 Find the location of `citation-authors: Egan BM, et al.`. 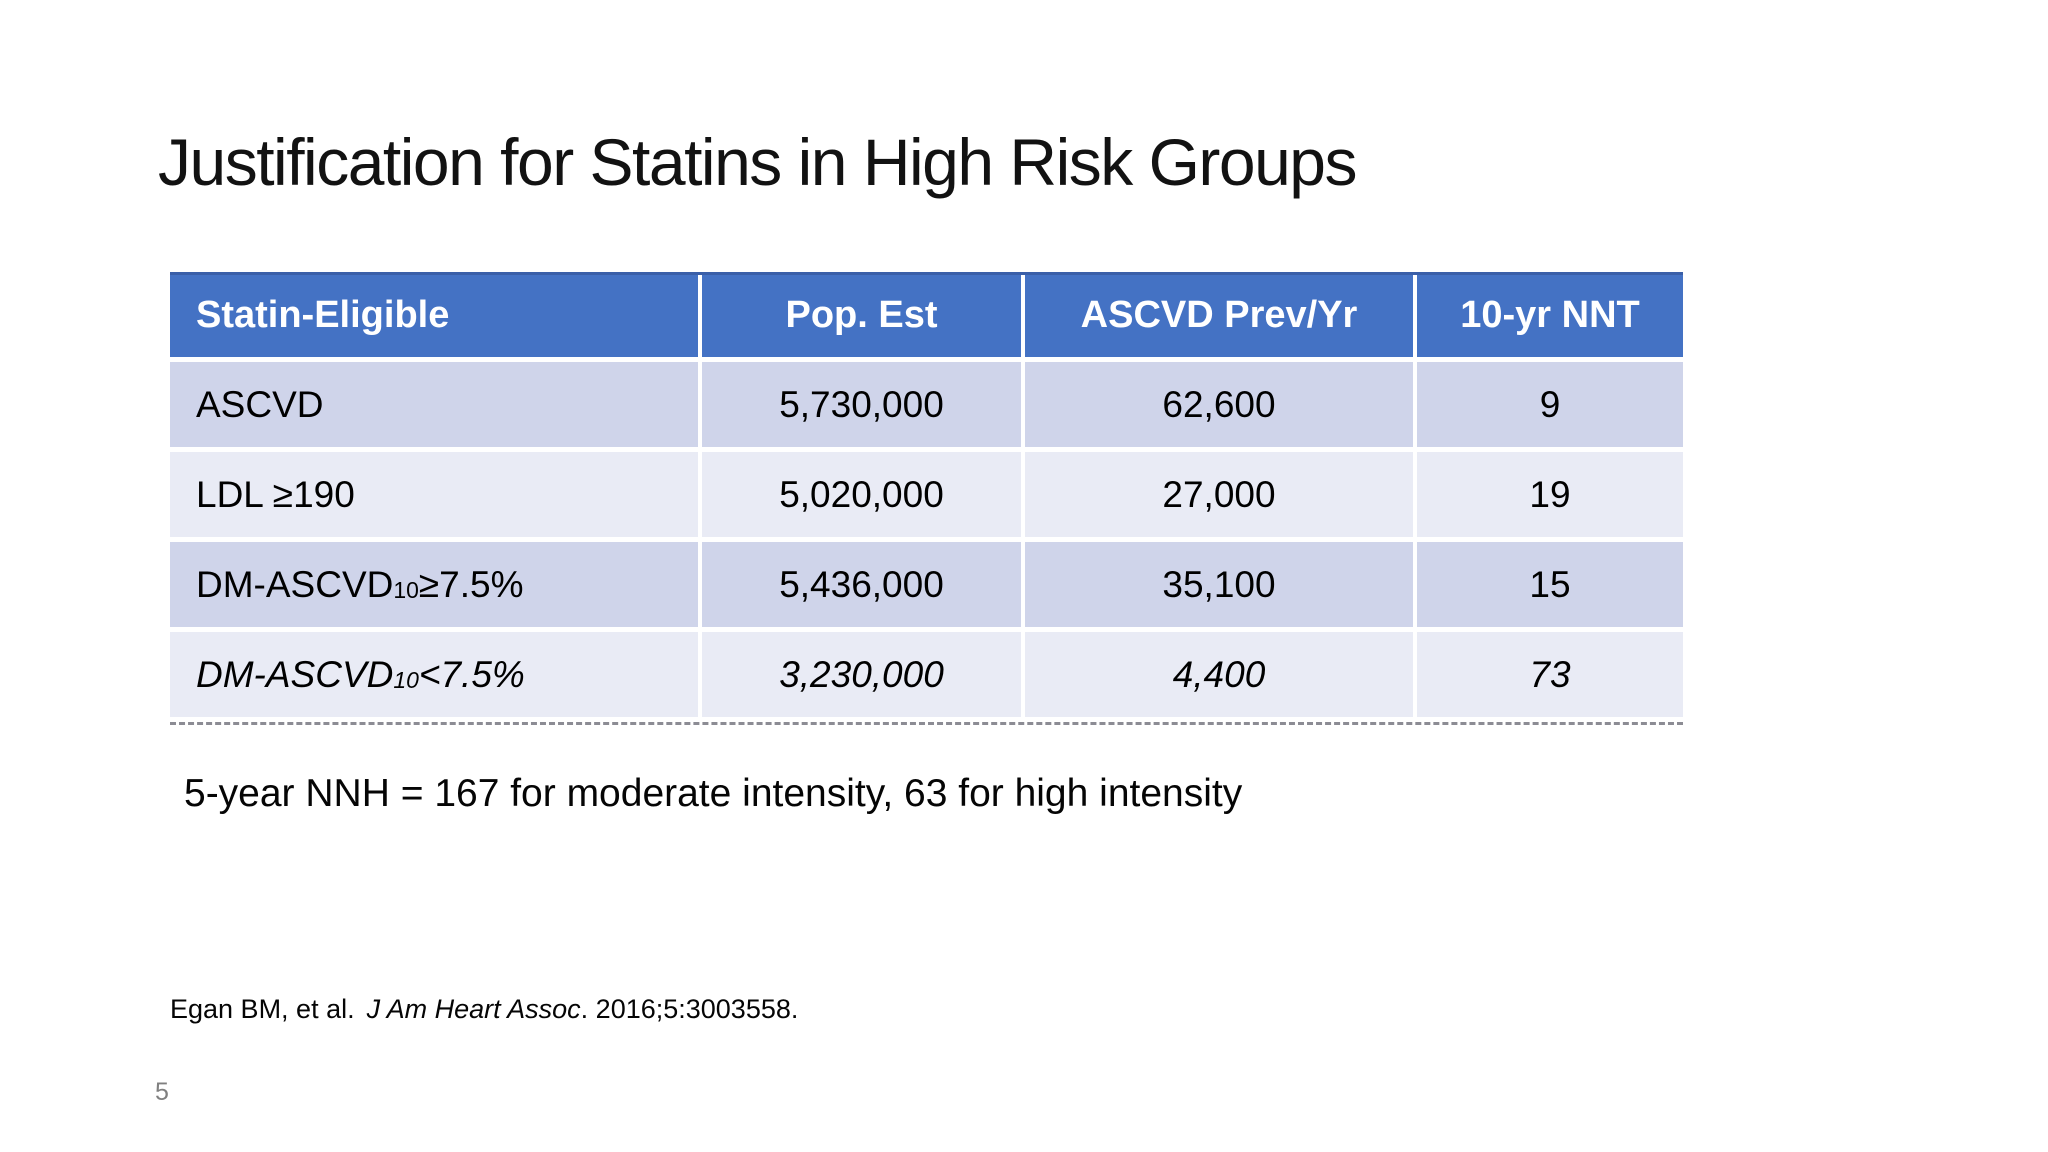

citation-authors: Egan BM, et al. is located at coordinates (262, 1009).